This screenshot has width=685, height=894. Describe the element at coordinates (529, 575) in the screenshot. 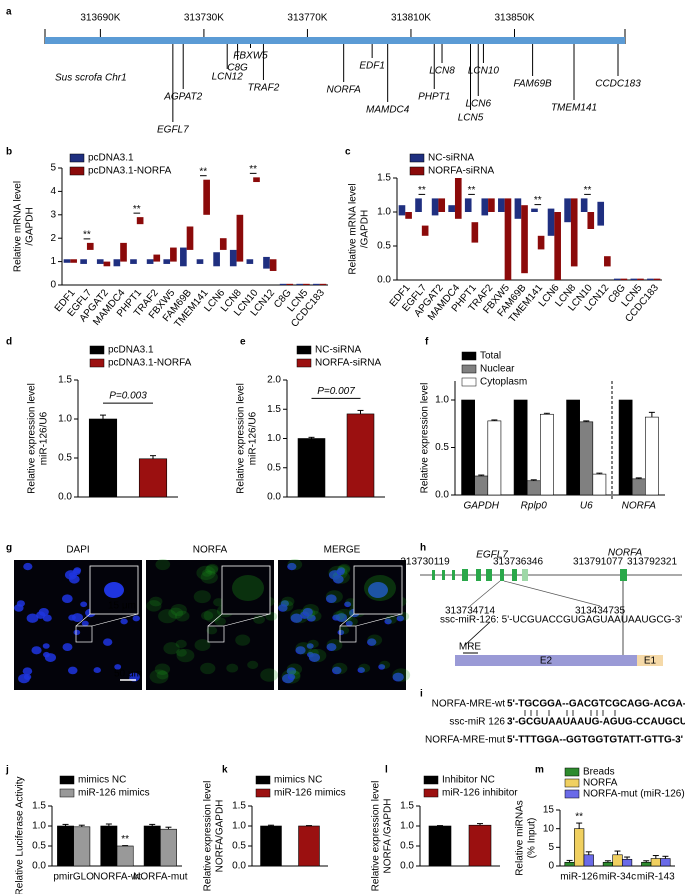

I see `exons` at that location.